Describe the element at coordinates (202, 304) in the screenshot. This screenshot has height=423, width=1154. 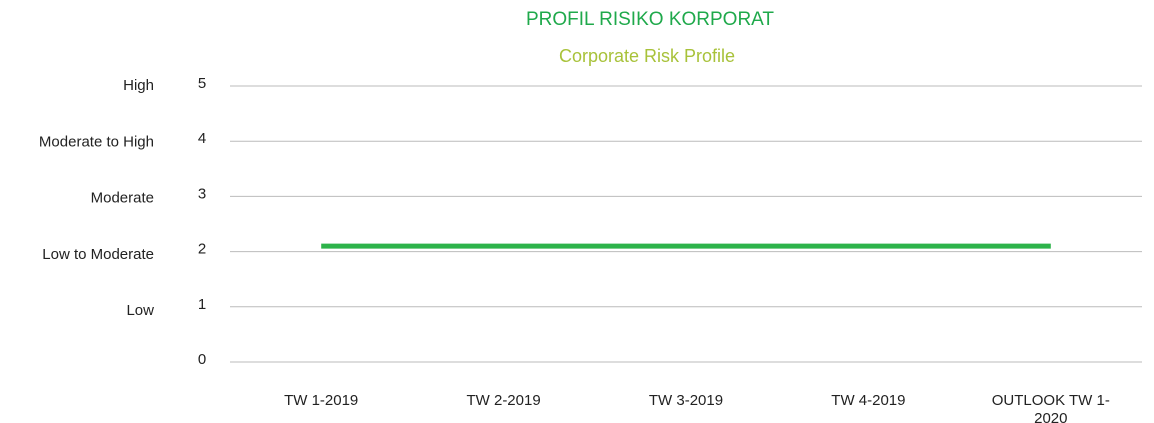
I see `y-tick-label: 1` at that location.